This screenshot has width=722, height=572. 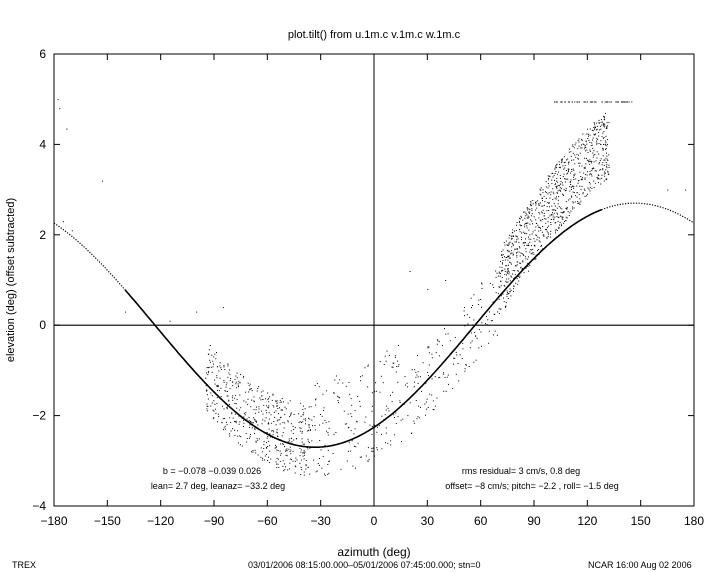 What do you see at coordinates (648, 213) in the screenshot?
I see `fit-curve-extrapolated-right` at bounding box center [648, 213].